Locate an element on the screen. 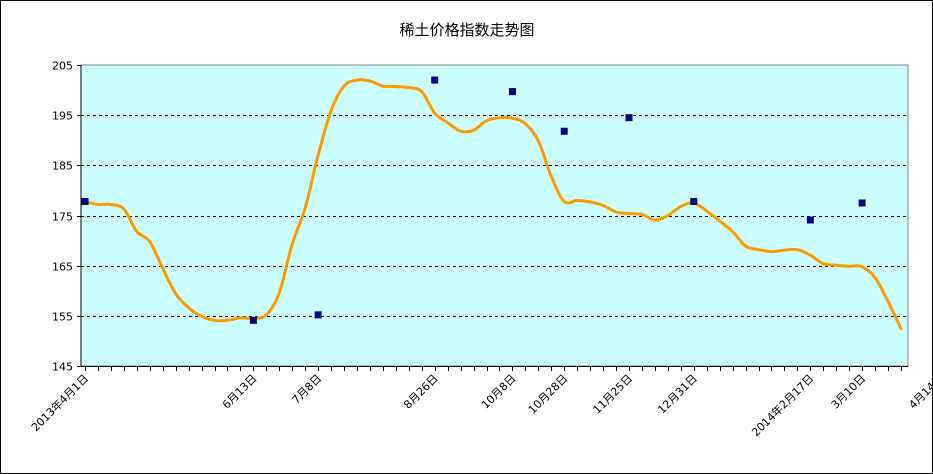  x-tick-label: 2013年4月1日 is located at coordinates (59, 402).